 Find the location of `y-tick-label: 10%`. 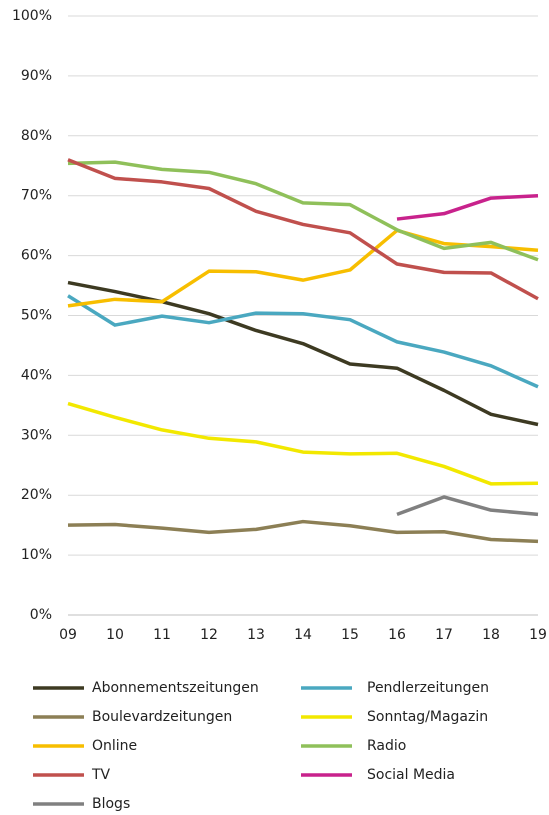

y-tick-label: 10% is located at coordinates (36, 555).